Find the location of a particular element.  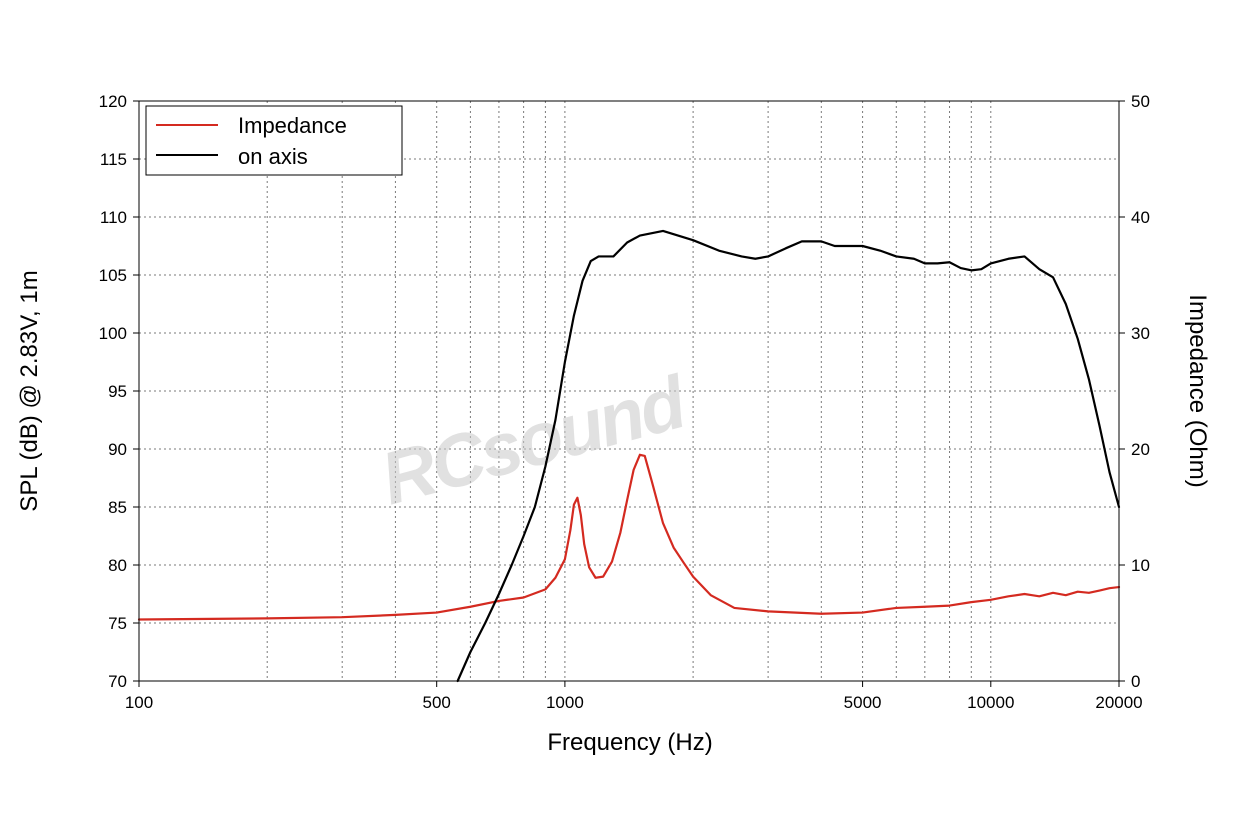

y2-tick-label: 10 is located at coordinates (1140, 565).